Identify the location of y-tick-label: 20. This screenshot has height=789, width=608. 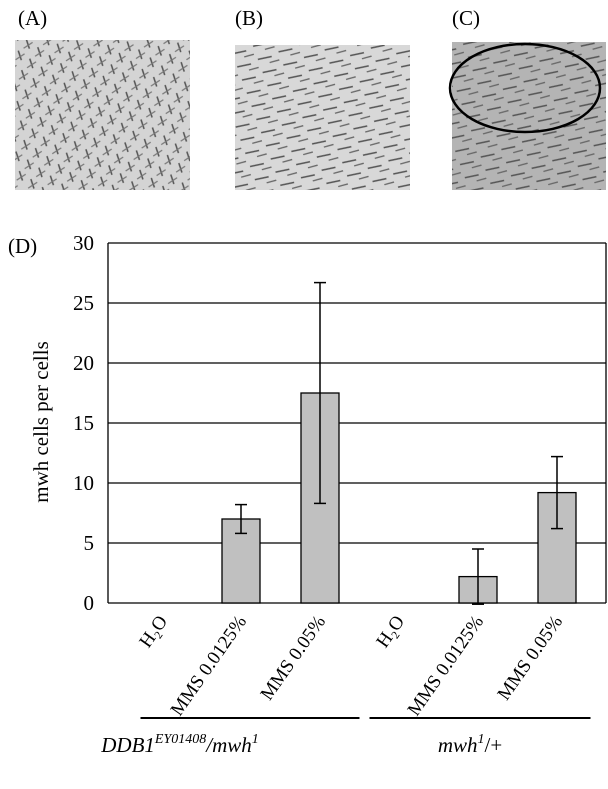
(83, 363).